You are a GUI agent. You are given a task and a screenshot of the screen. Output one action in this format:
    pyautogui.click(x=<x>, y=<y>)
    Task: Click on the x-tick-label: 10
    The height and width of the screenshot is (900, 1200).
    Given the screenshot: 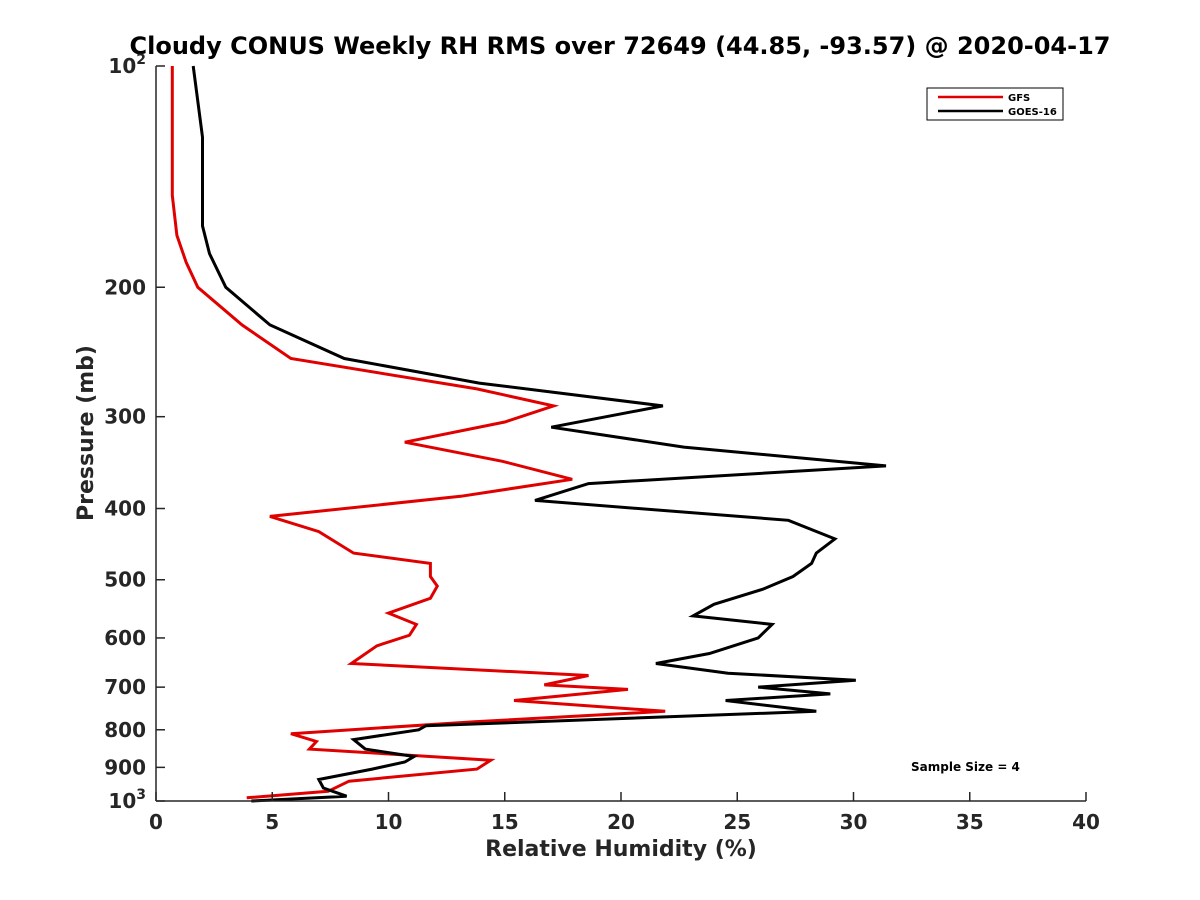 What is the action you would take?
    pyautogui.click(x=389, y=822)
    